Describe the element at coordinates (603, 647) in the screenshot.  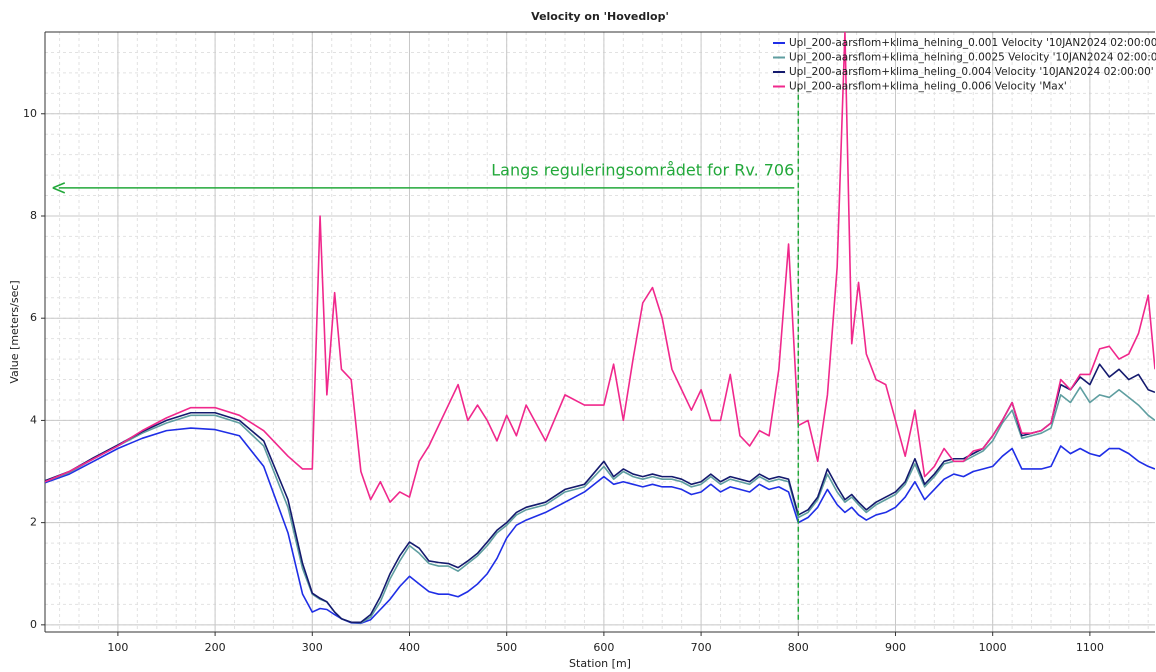
I see `x-tick-label: 600` at that location.